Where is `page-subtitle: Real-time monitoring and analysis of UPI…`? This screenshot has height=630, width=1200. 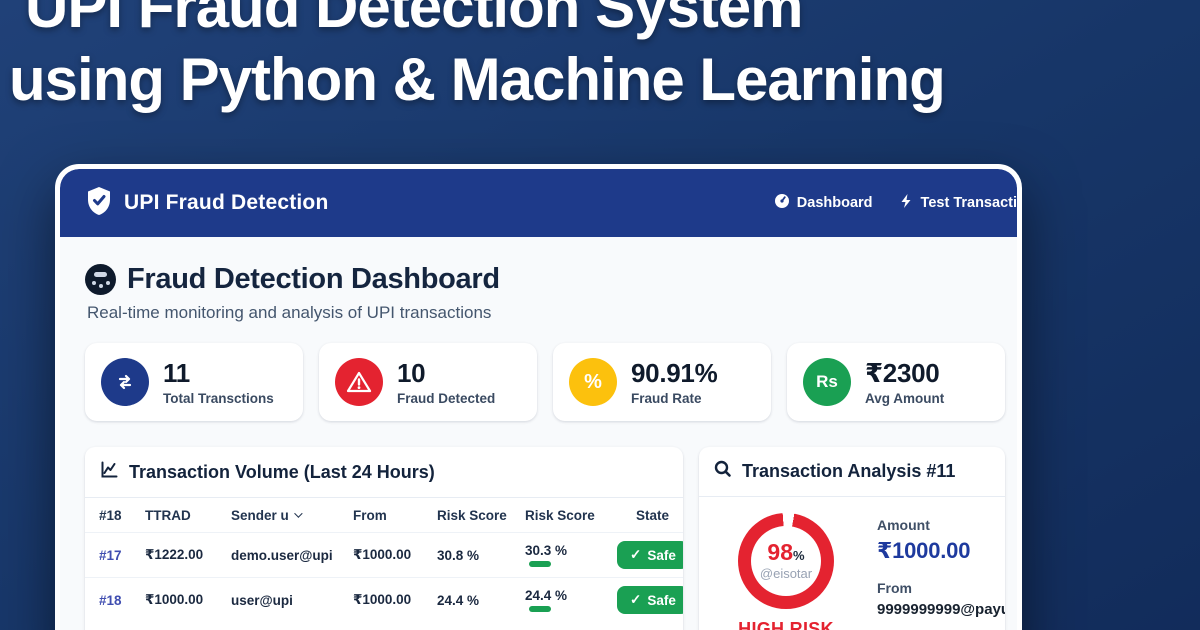
page-subtitle: Real-time monitoring and analysis of UPI… is located at coordinates (289, 312).